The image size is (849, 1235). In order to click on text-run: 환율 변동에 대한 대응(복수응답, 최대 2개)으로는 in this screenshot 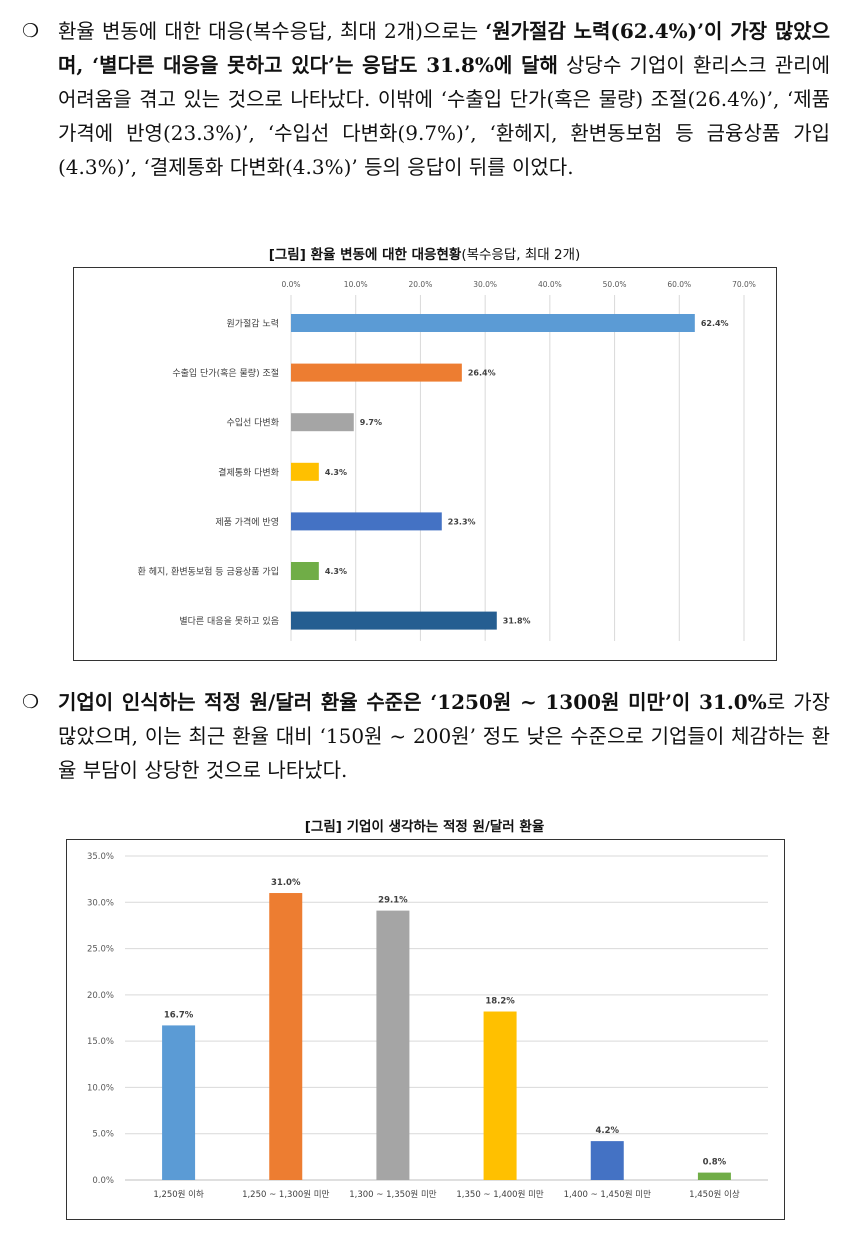, I will do `click(272, 31)`.